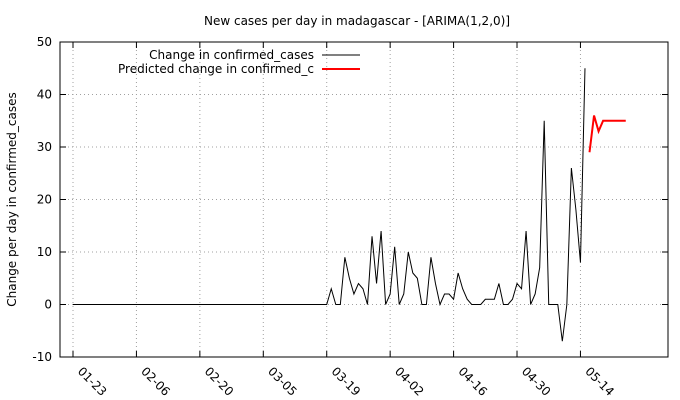  What do you see at coordinates (42, 357) in the screenshot?
I see `y-tick-label: -10` at bounding box center [42, 357].